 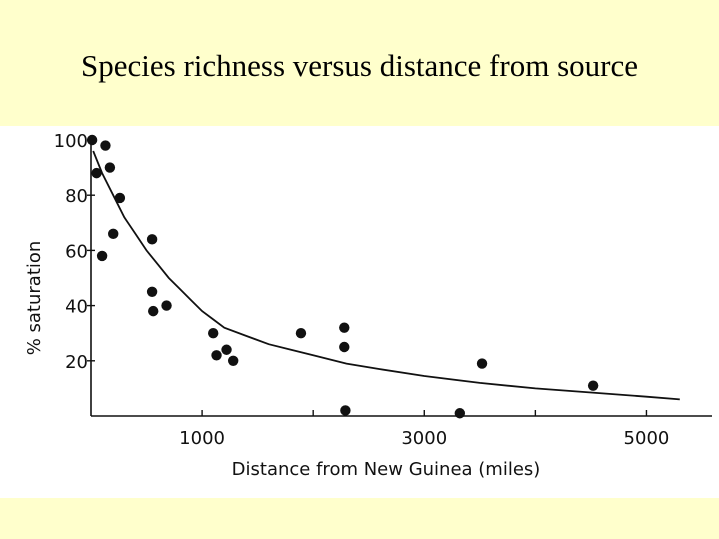 What do you see at coordinates (76, 251) in the screenshot?
I see `y-tick-label: 60` at bounding box center [76, 251].